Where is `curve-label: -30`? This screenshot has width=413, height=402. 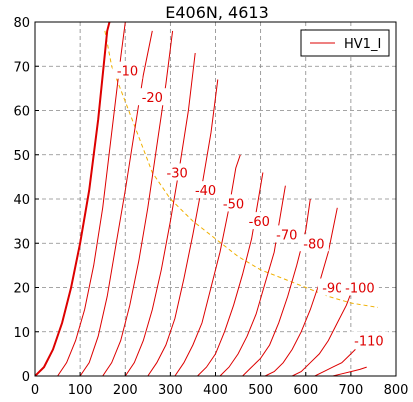
curve-label: -30 is located at coordinates (177, 173).